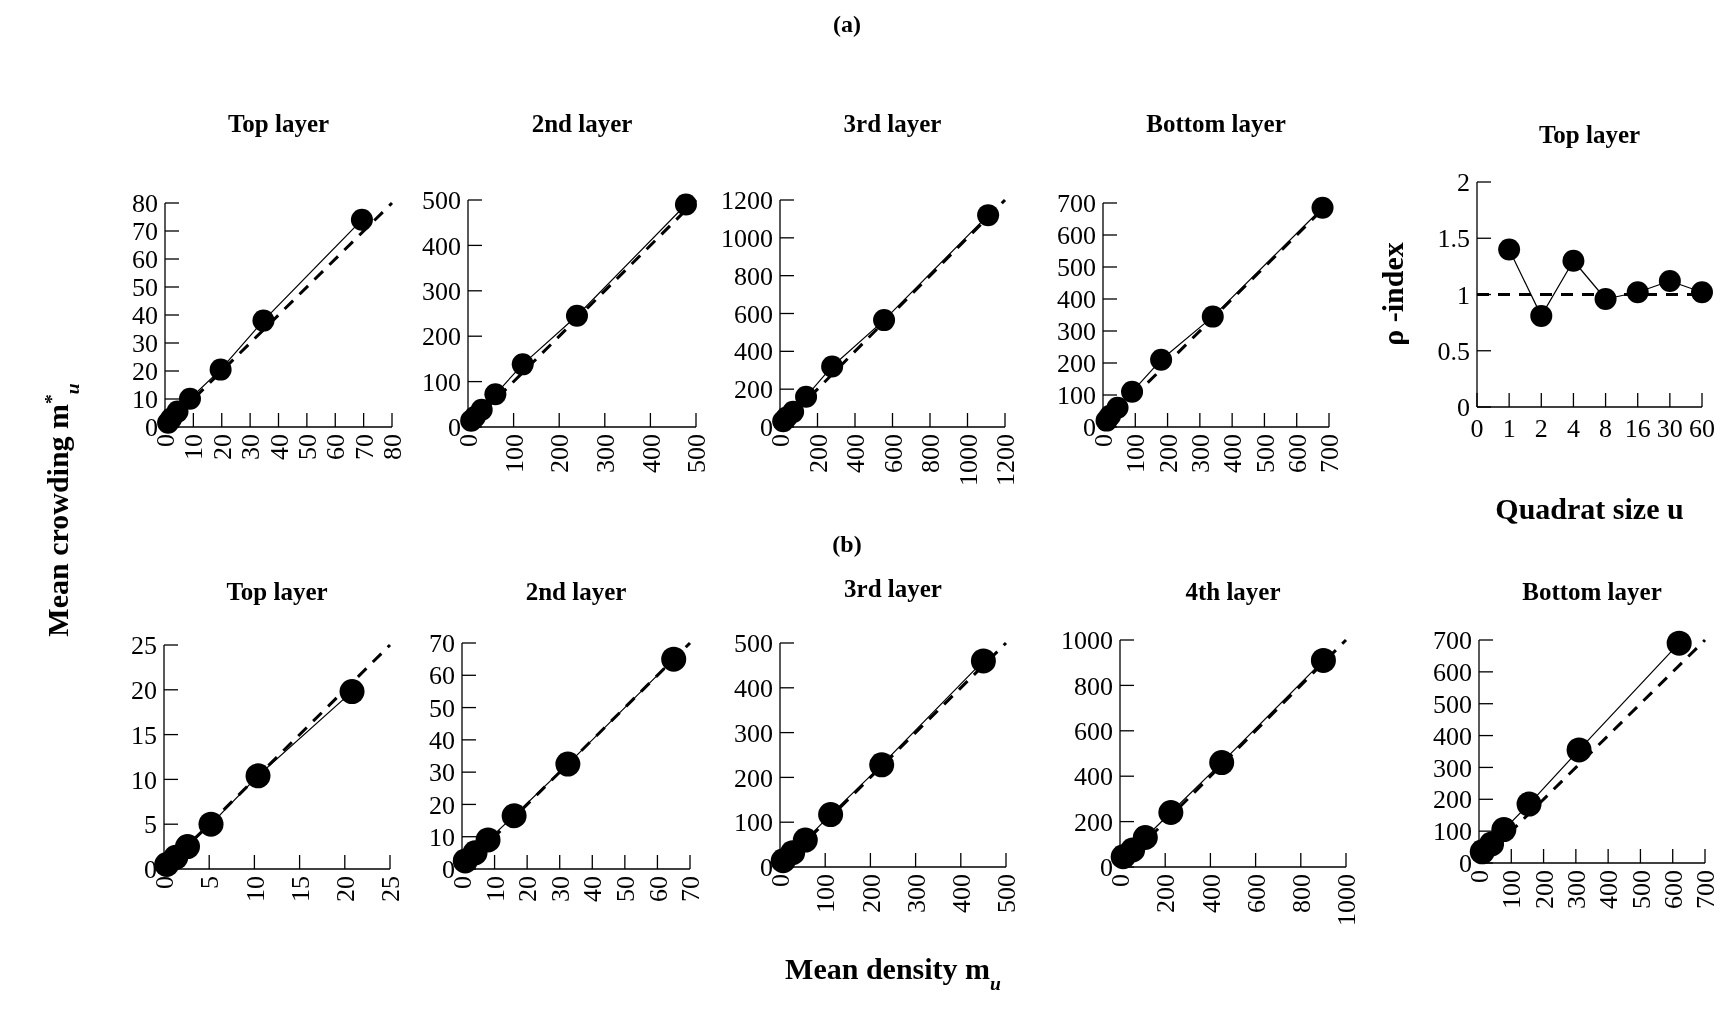 Image resolution: width=1733 pixels, height=1029 pixels. What do you see at coordinates (144, 735) in the screenshot?
I see `y-tick-label: 15` at bounding box center [144, 735].